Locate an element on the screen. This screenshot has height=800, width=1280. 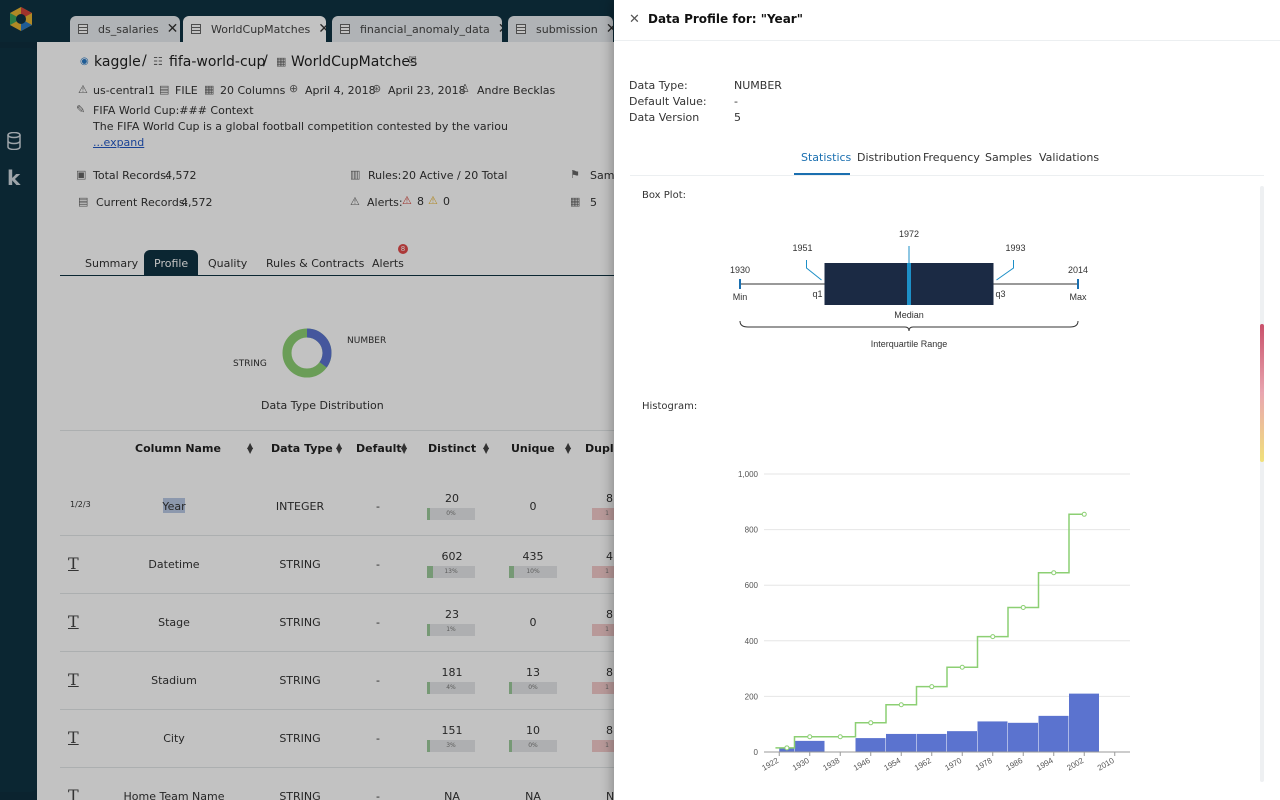
distinct-cell: NA is located at coordinates (452, 795).